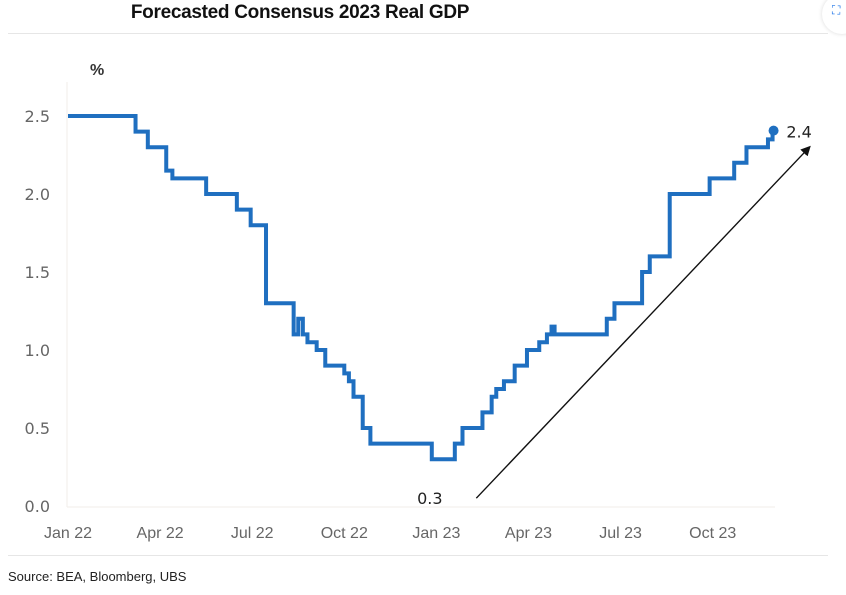 The width and height of the screenshot is (846, 595). I want to click on y-tick-label: 0.0, so click(37, 506).